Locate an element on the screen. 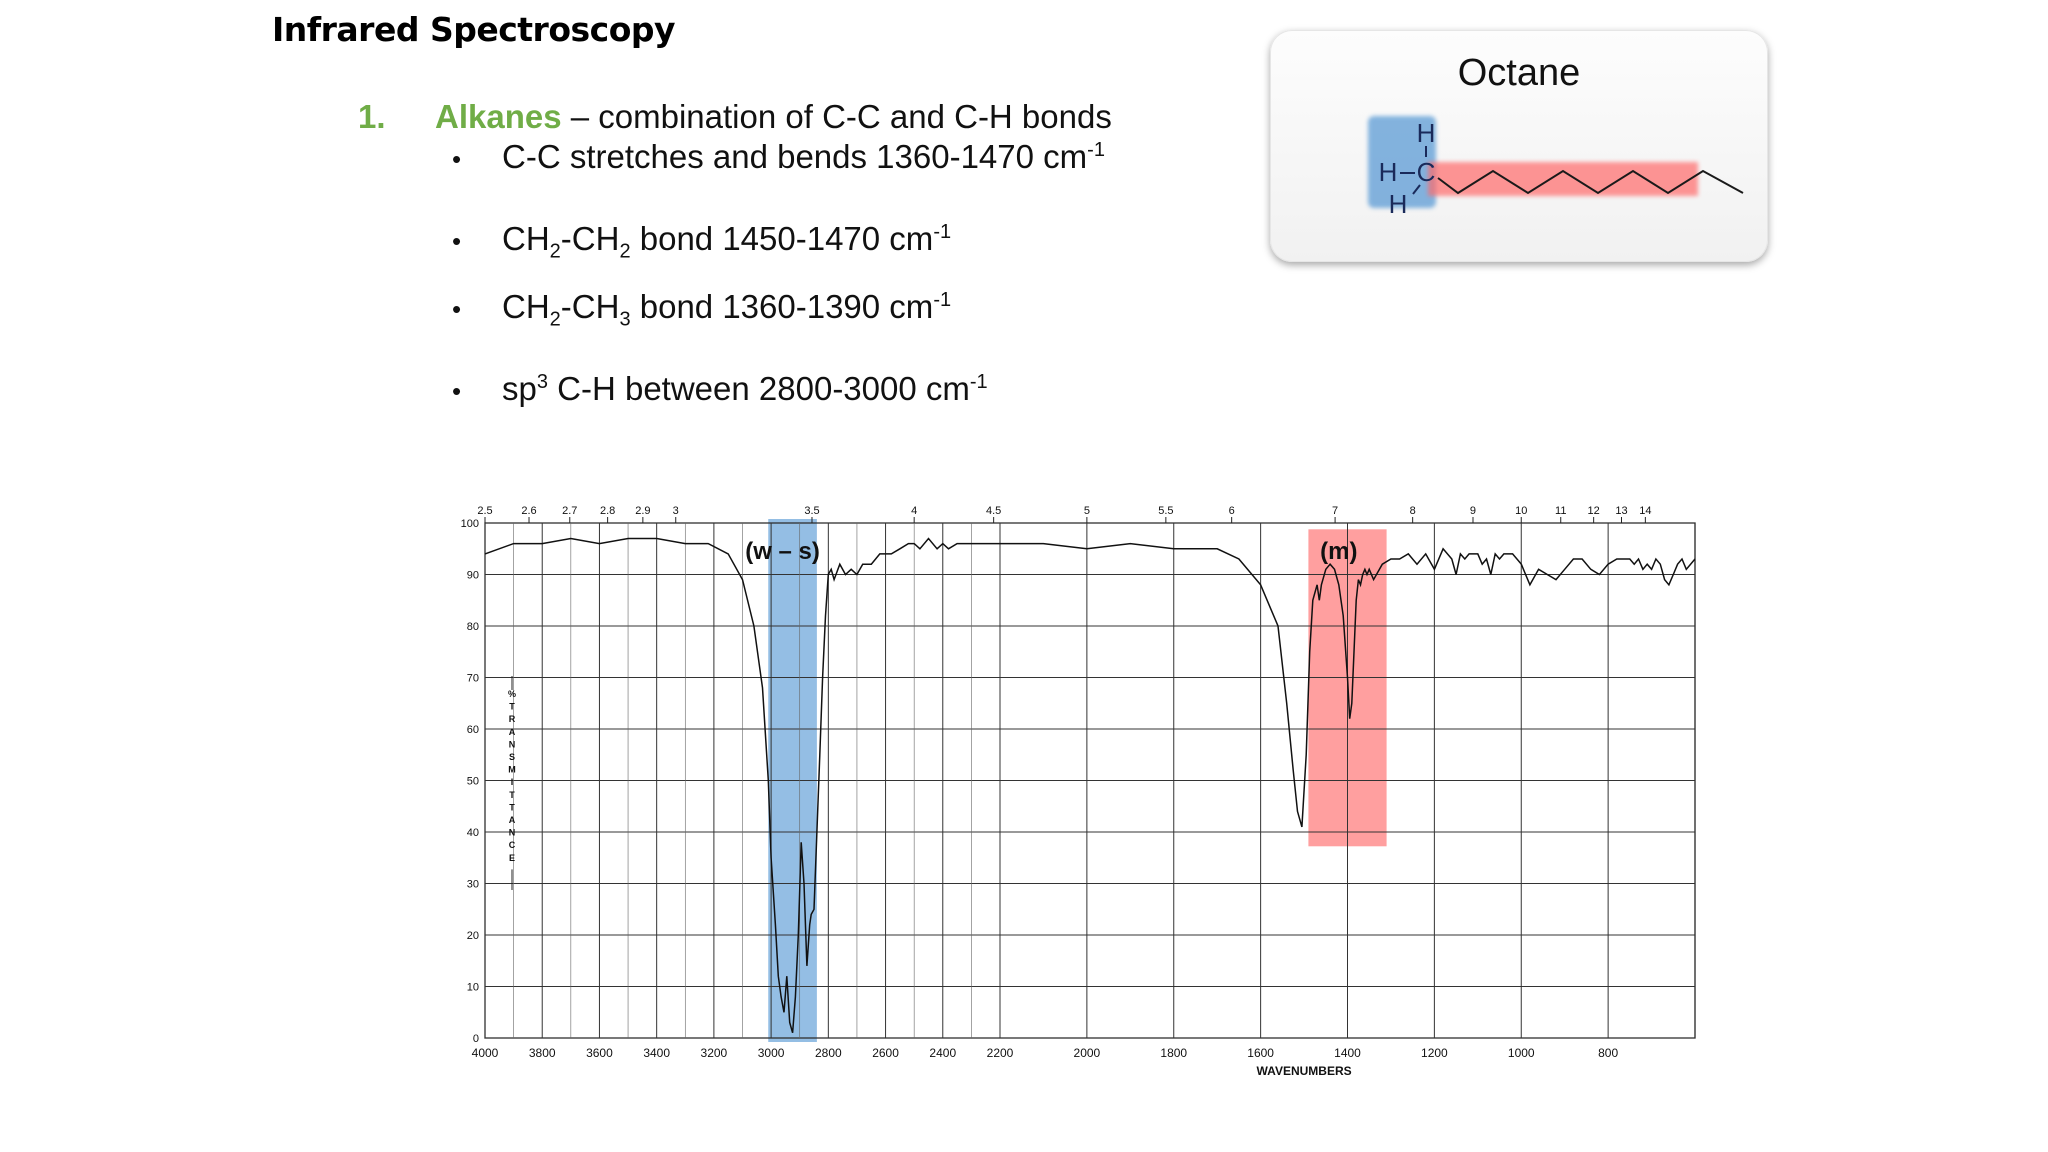 The image size is (2048, 1152). octane-structure: H H C H is located at coordinates (1556, 167).